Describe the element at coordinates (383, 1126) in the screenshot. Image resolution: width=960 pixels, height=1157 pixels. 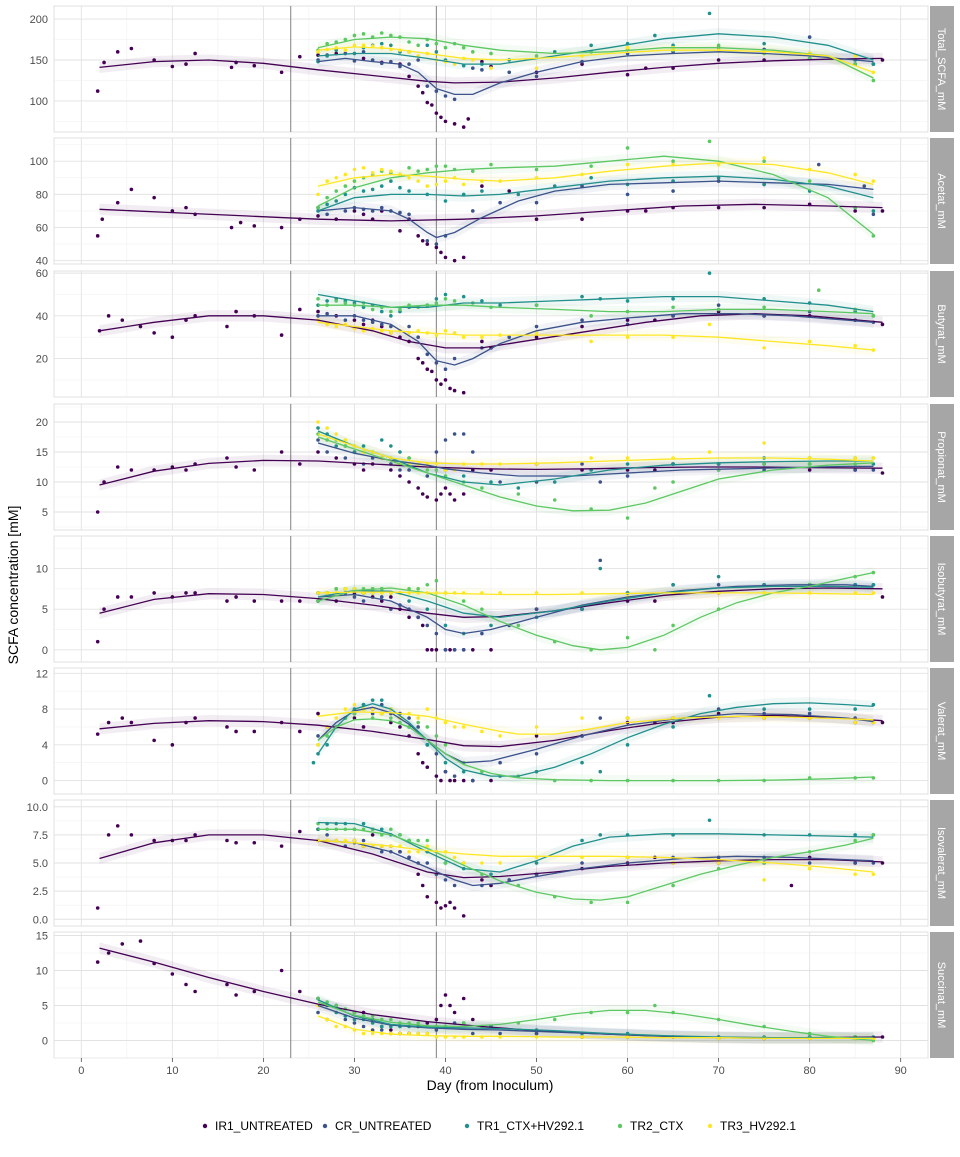
I see `legend-label-CR_UNTREATED: CR_UNTREATED` at that location.